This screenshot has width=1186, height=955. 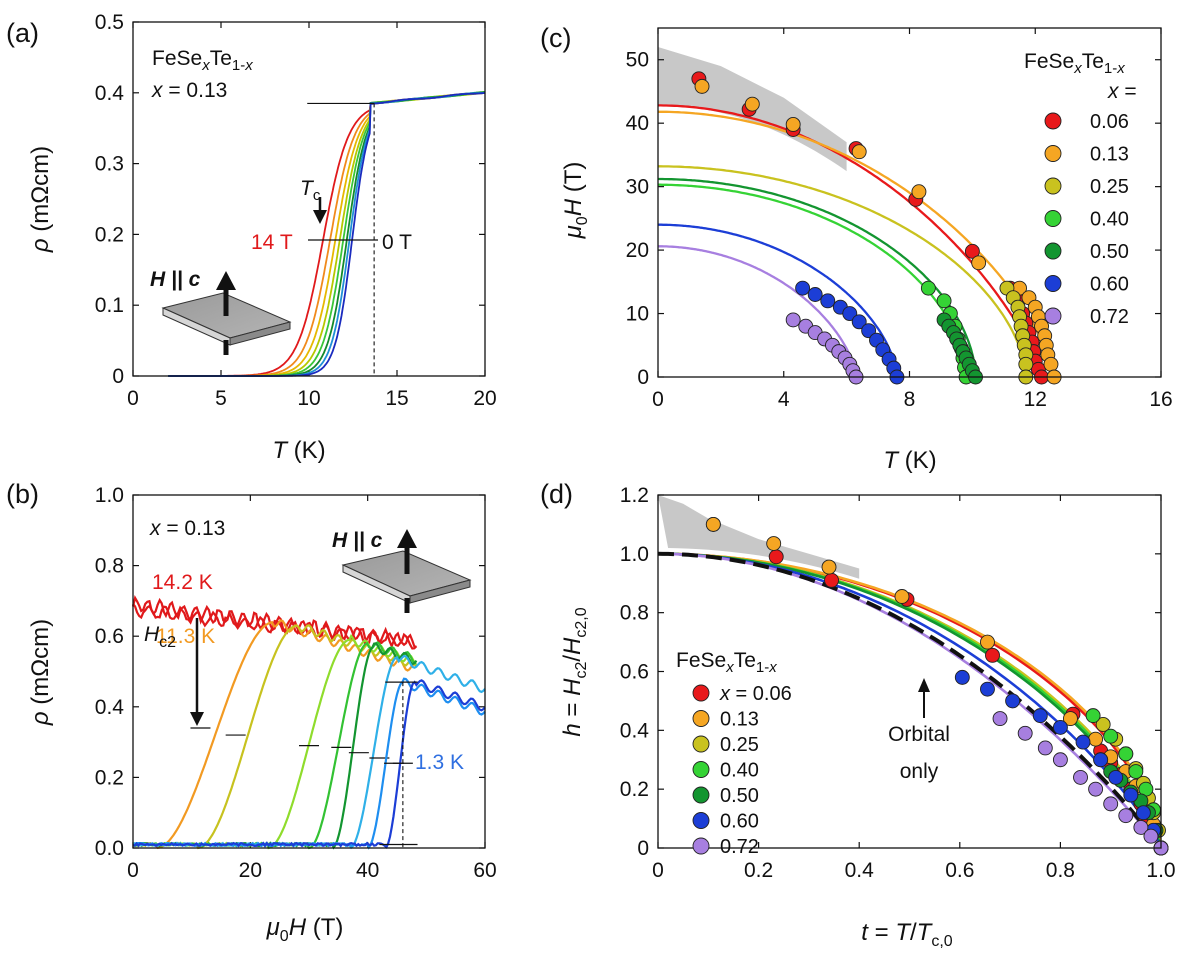 I want to click on orbital-only-line, so click(x=910, y=700).